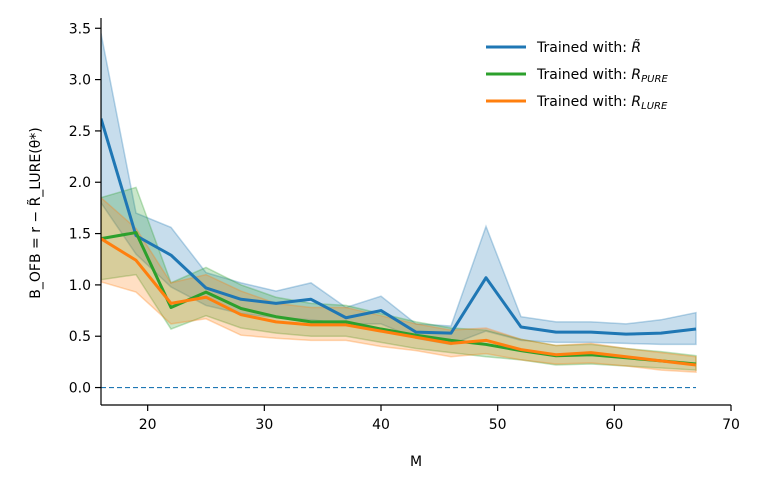  What do you see at coordinates (35, 212) in the screenshot?
I see `y-axis-label: B_OFB = r − R̃_LURE(θ*)` at bounding box center [35, 212].